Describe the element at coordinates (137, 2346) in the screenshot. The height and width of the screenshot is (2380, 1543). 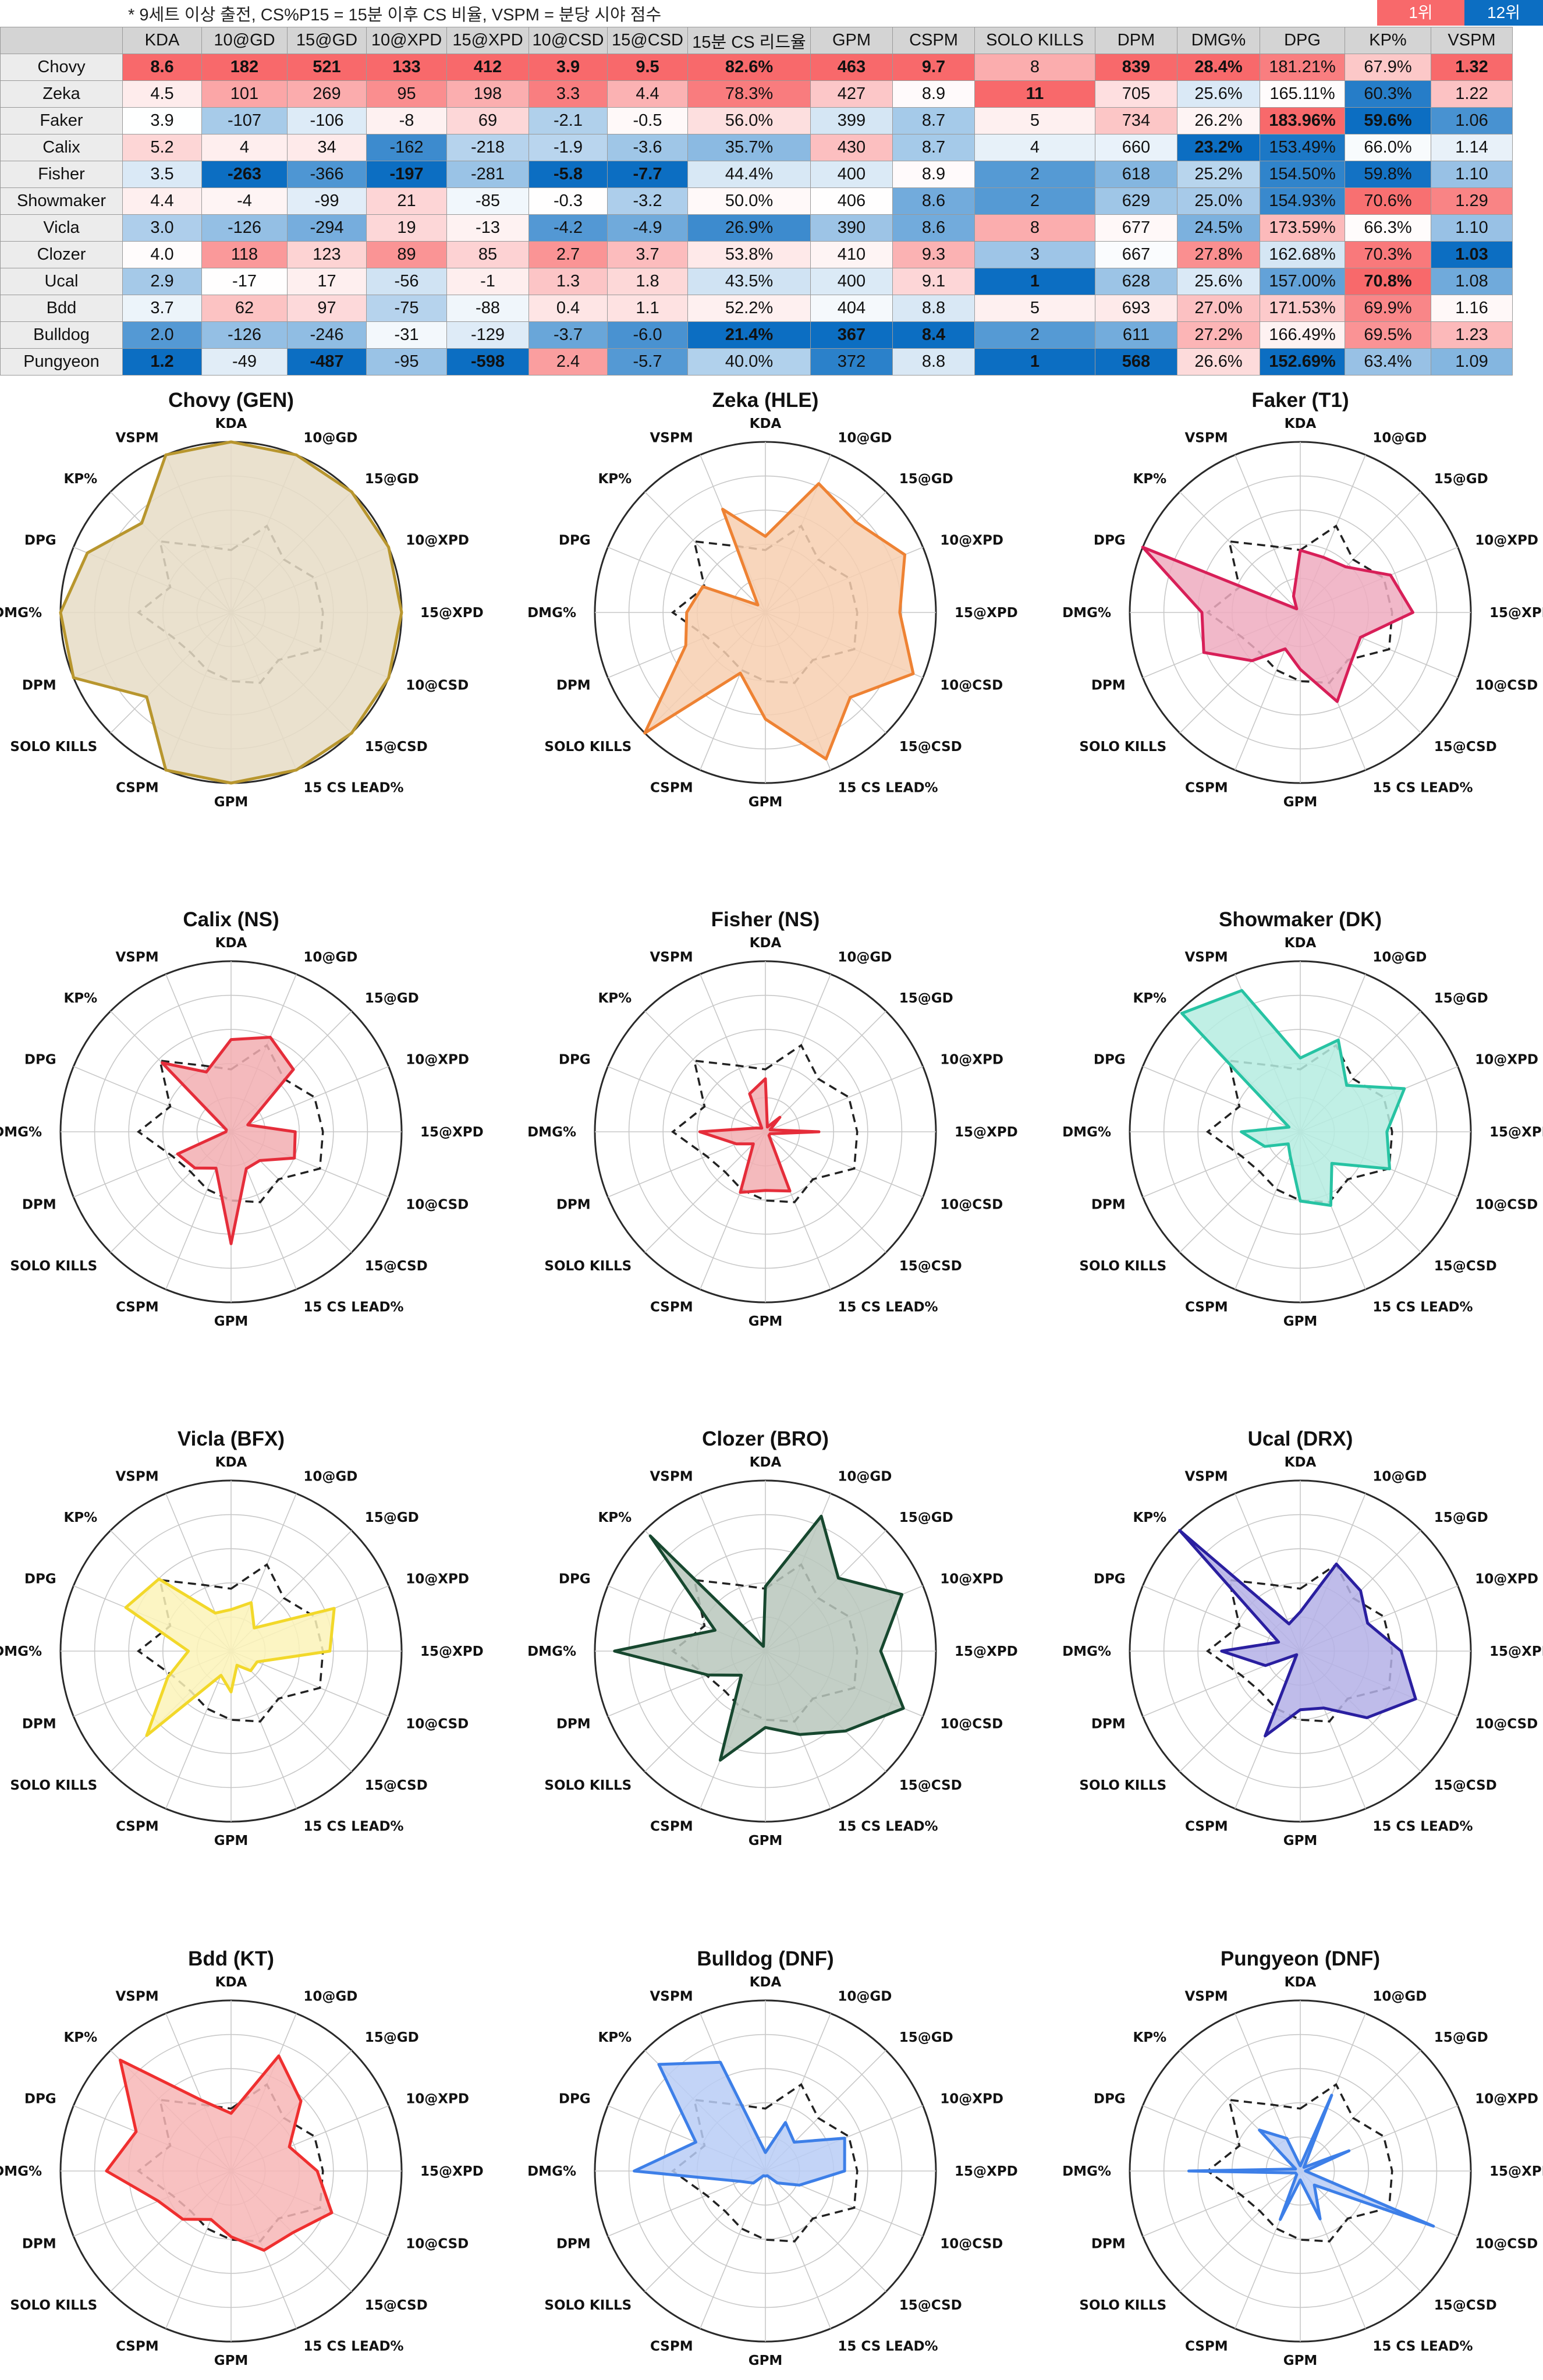
I see `axis-label: CSPM` at that location.